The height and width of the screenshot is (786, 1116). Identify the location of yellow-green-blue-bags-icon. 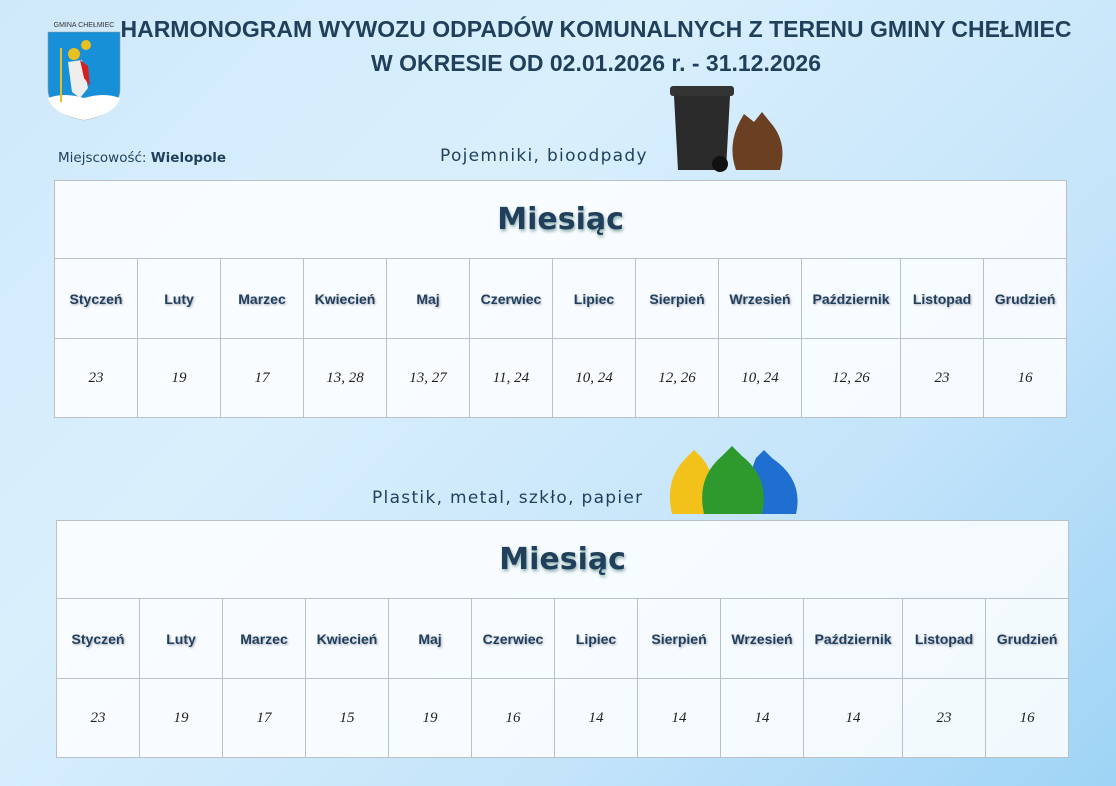
(733, 480).